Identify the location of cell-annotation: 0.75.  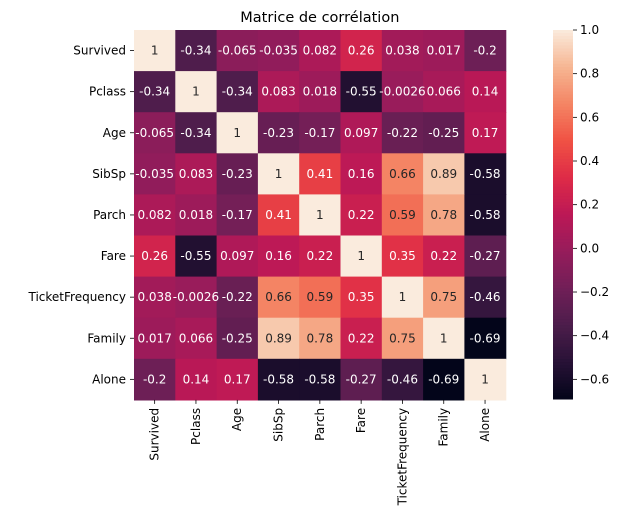
(443, 297).